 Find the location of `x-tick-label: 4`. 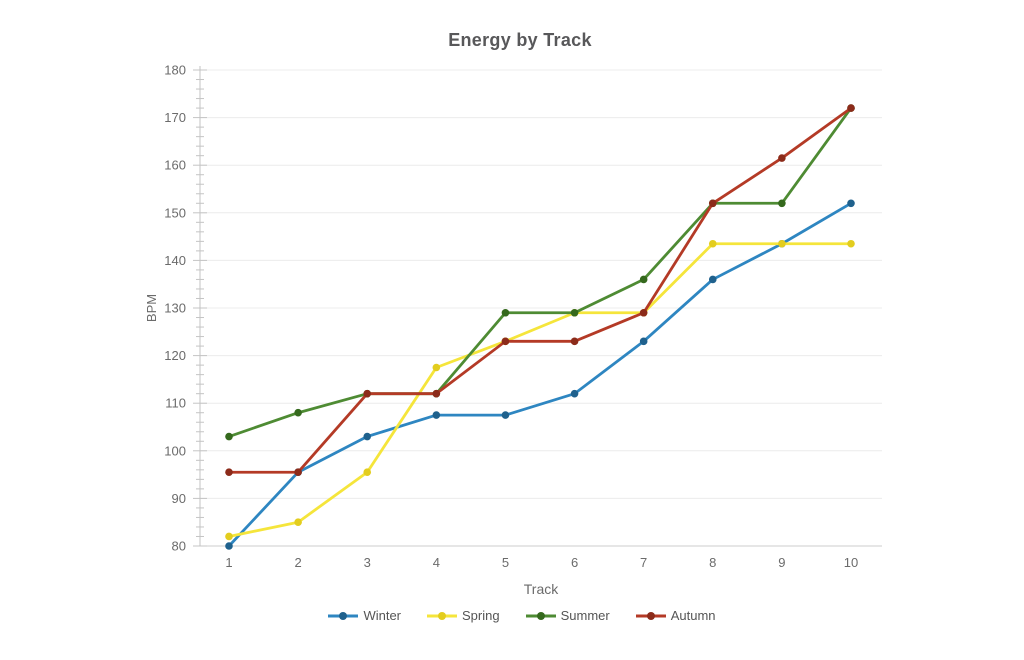

x-tick-label: 4 is located at coordinates (436, 562).